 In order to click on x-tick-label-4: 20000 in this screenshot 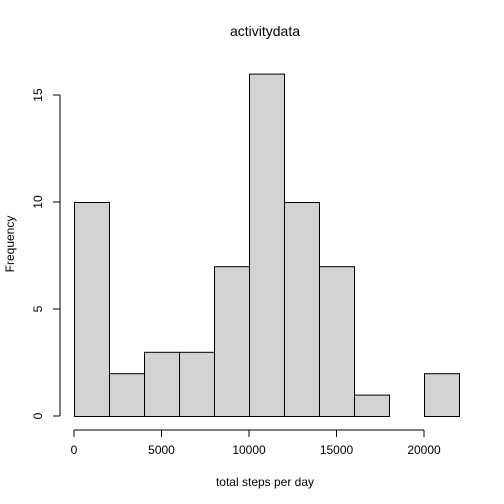, I will do `click(424, 450)`.